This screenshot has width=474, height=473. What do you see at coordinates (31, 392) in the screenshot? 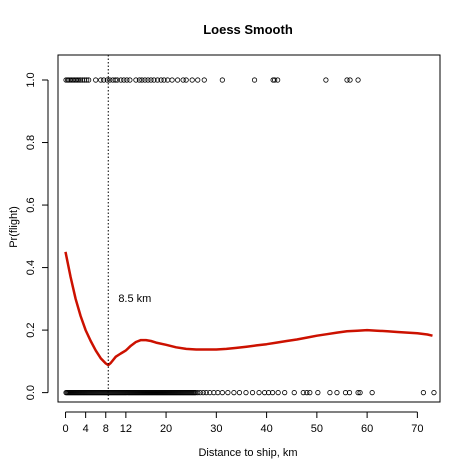
I see `y-tick-label: 0.0` at bounding box center [31, 392].